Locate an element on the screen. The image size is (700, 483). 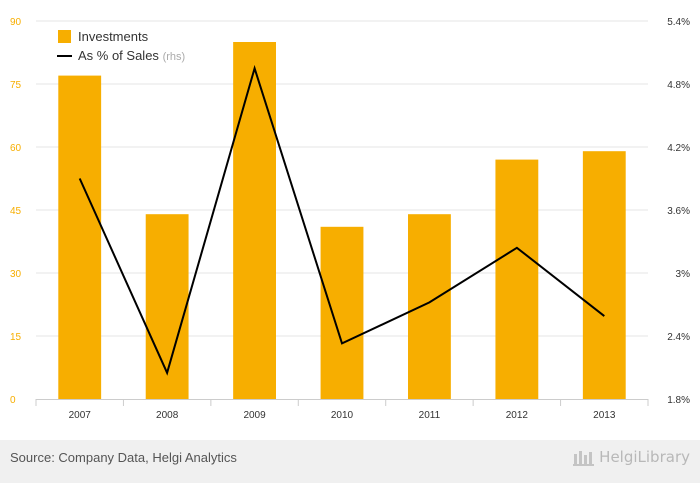
y-left-tick-label: 30 is located at coordinates (16, 274).